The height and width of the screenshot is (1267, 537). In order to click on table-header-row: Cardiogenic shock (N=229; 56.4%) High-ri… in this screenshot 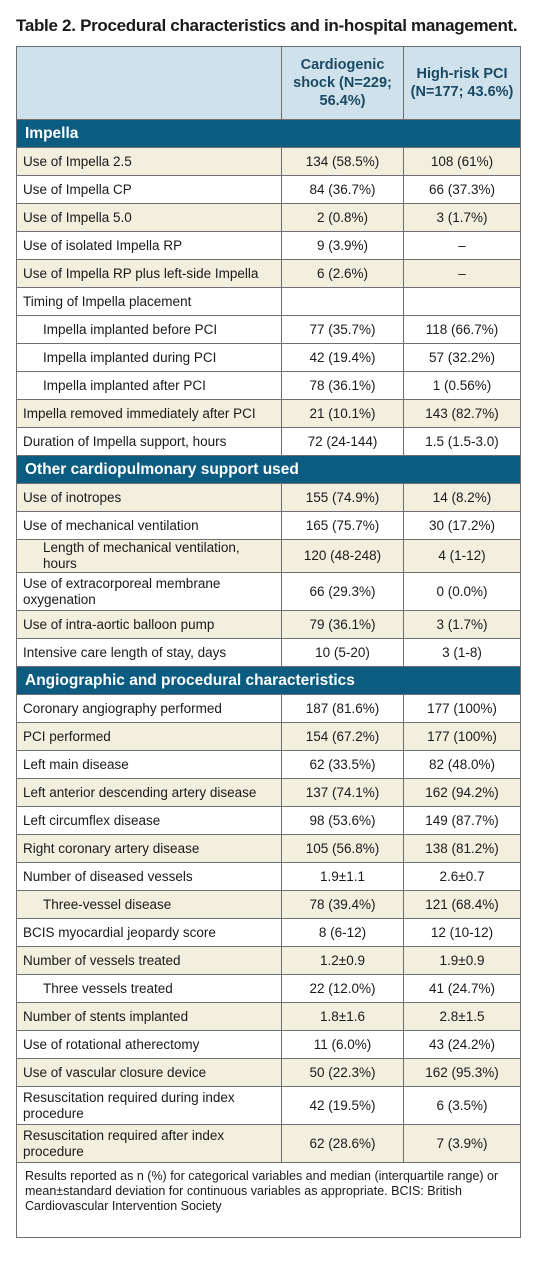, I will do `click(268, 83)`.